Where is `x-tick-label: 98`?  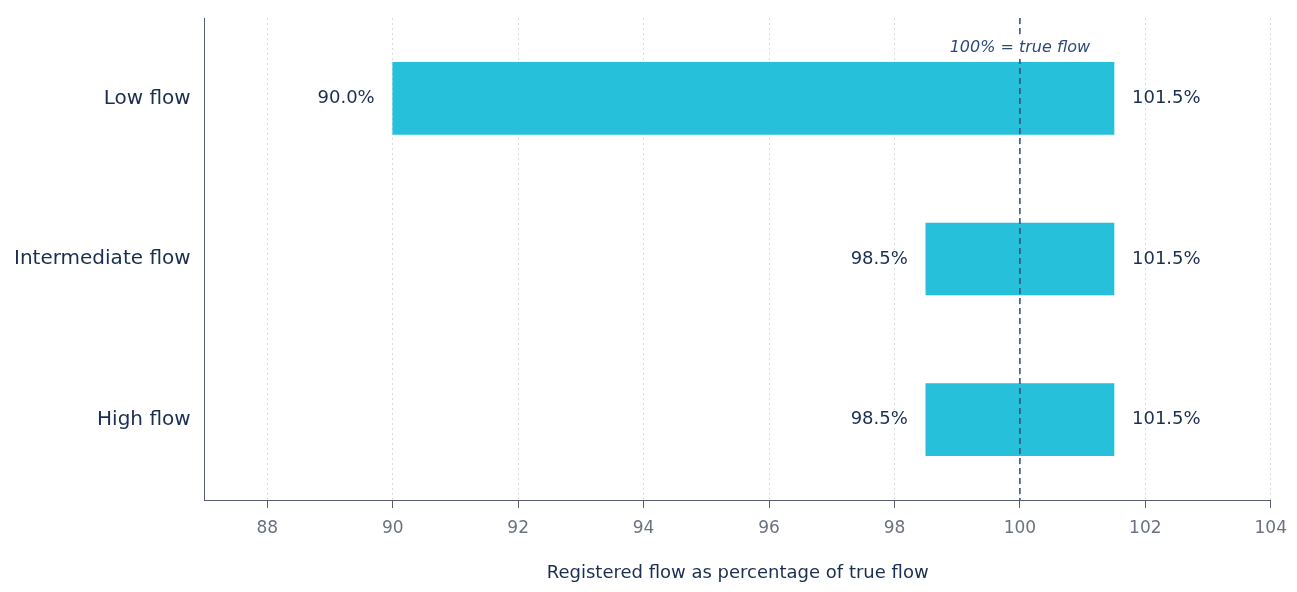
x-tick-label: 98 is located at coordinates (894, 526).